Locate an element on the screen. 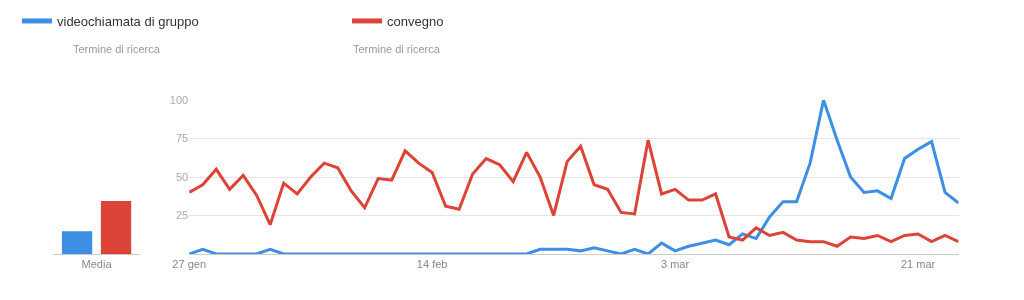  y-tick-label: 50 is located at coordinates (182, 176).